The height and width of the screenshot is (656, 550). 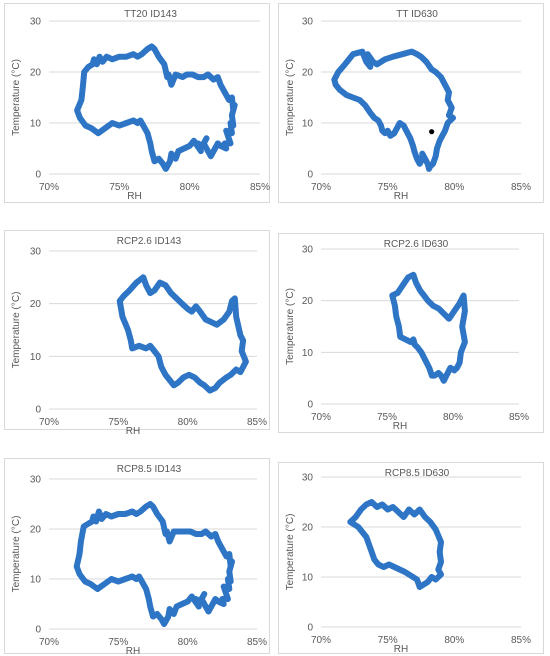 What do you see at coordinates (417, 473) in the screenshot?
I see `chart-title: RCP8.5 ID630` at bounding box center [417, 473].